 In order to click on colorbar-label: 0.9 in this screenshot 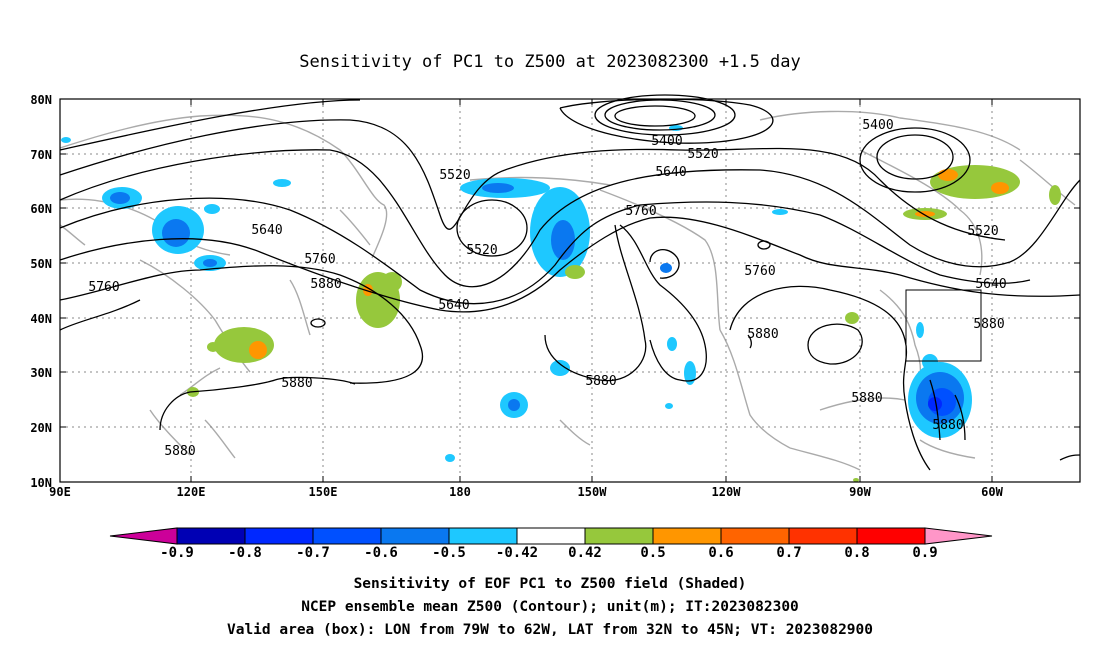, I will do `click(924, 553)`.